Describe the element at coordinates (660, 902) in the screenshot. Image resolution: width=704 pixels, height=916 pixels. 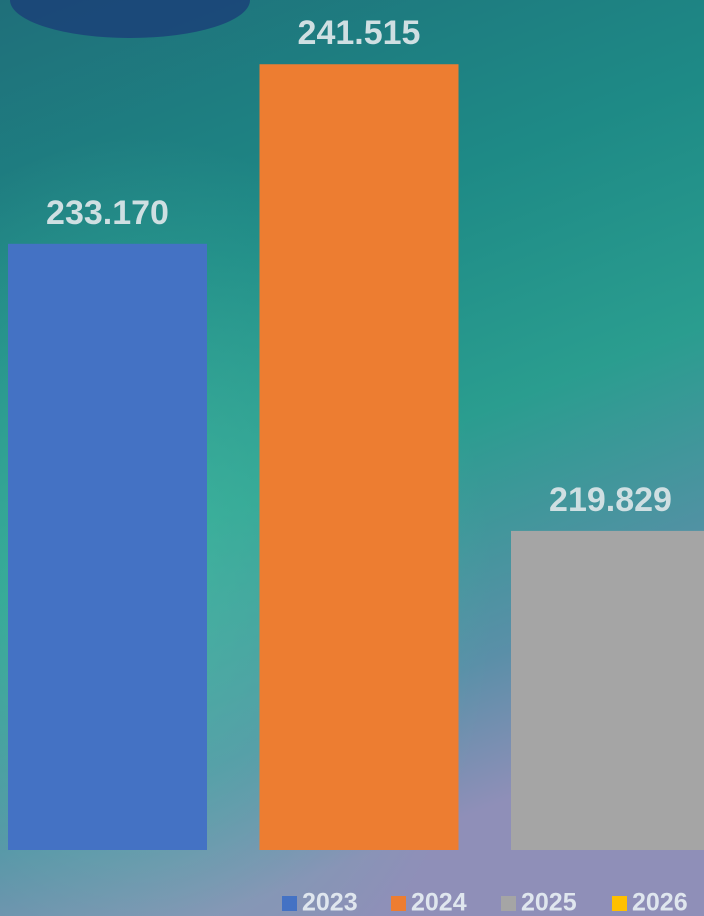
I see `legend-label: 2026` at that location.